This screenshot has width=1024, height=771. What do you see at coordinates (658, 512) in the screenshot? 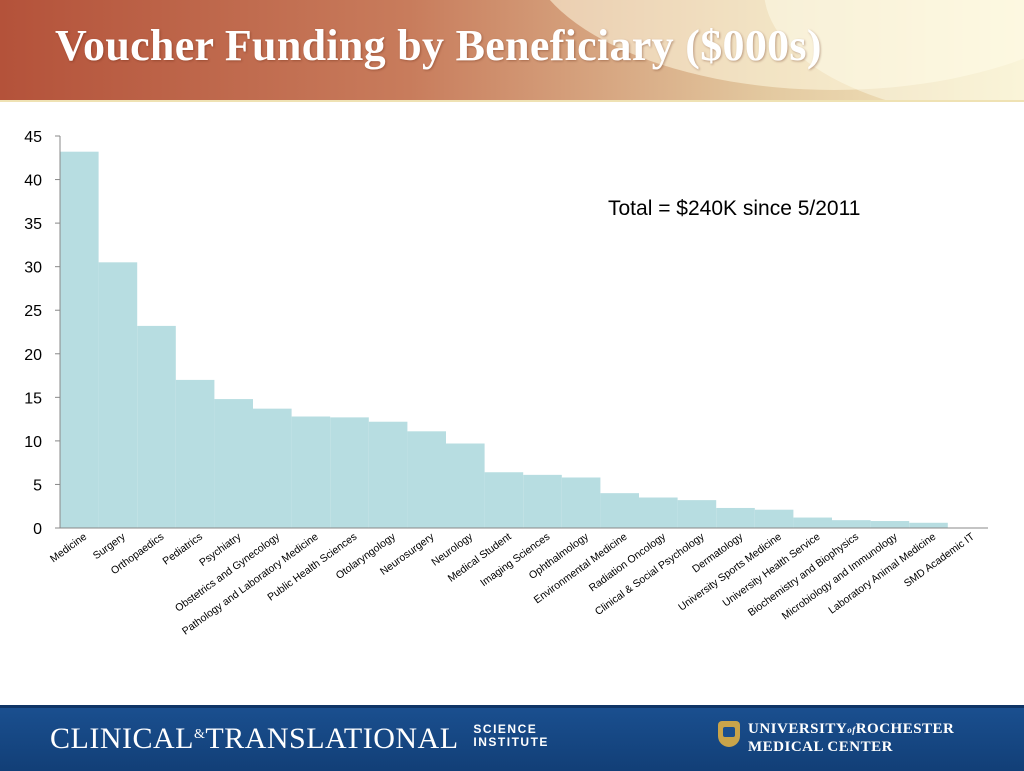
I see `bar-radiation-oncology` at bounding box center [658, 512].